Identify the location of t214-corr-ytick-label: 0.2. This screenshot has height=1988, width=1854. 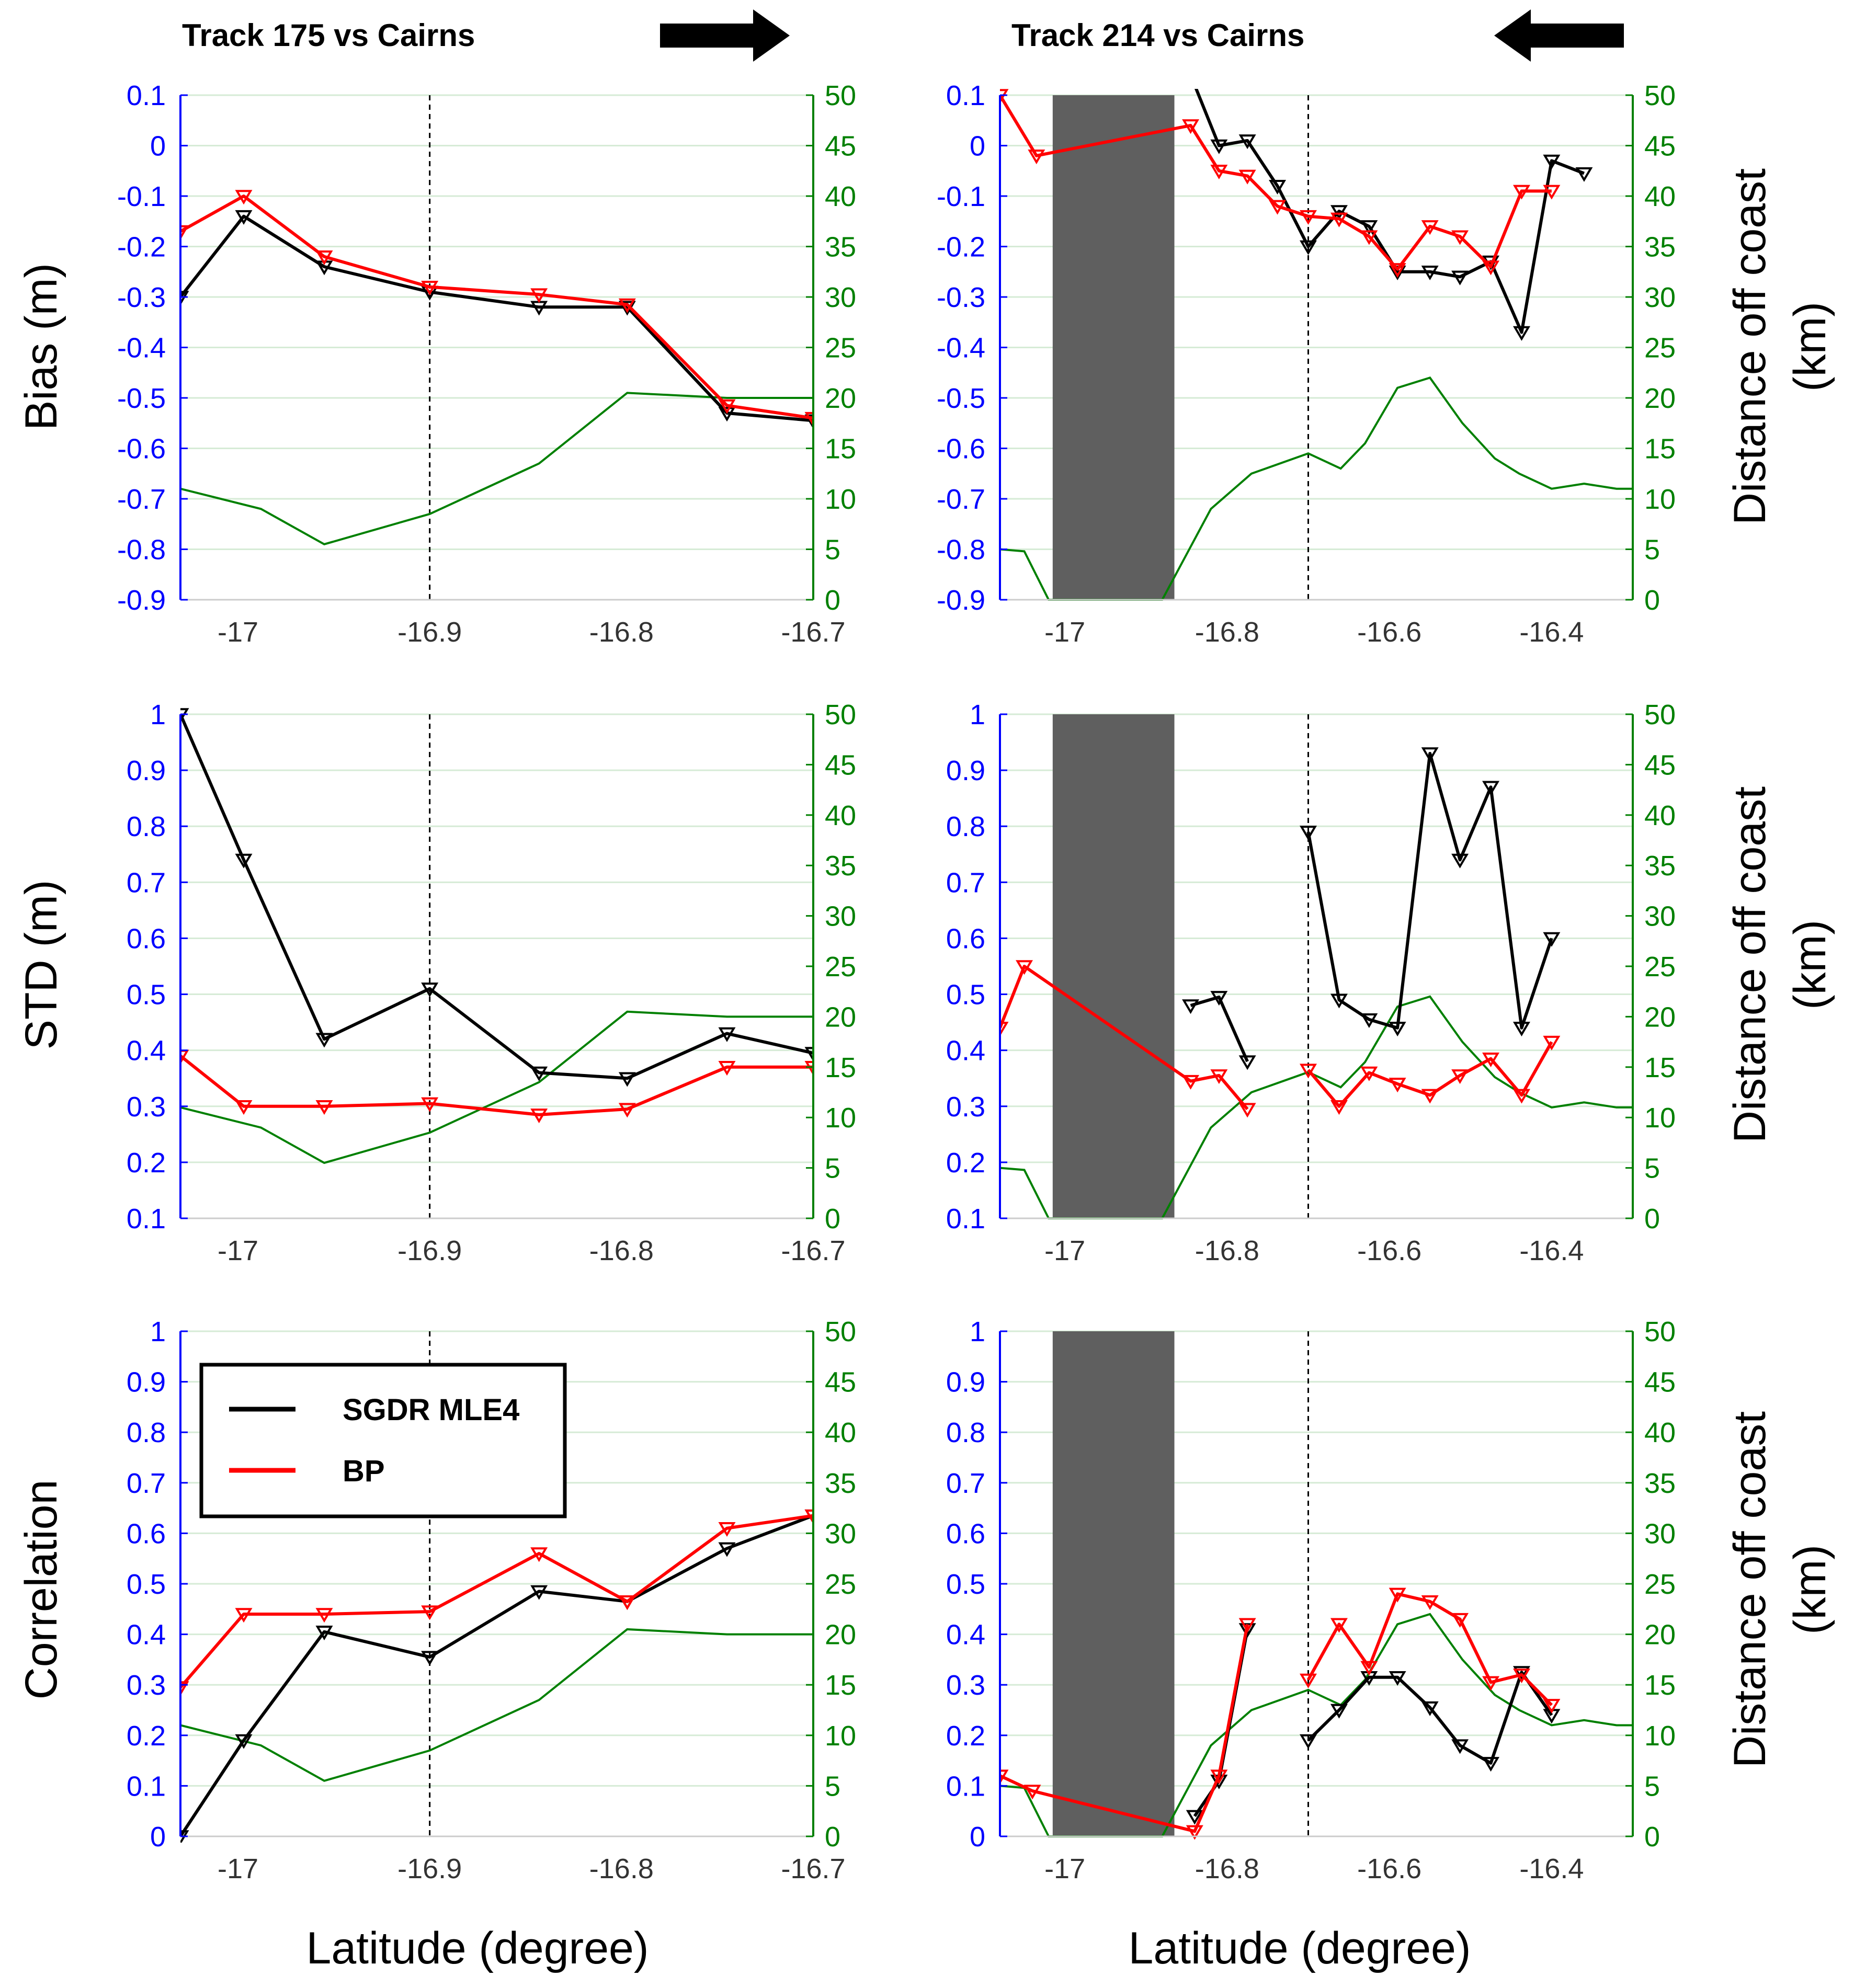
(965, 1736).